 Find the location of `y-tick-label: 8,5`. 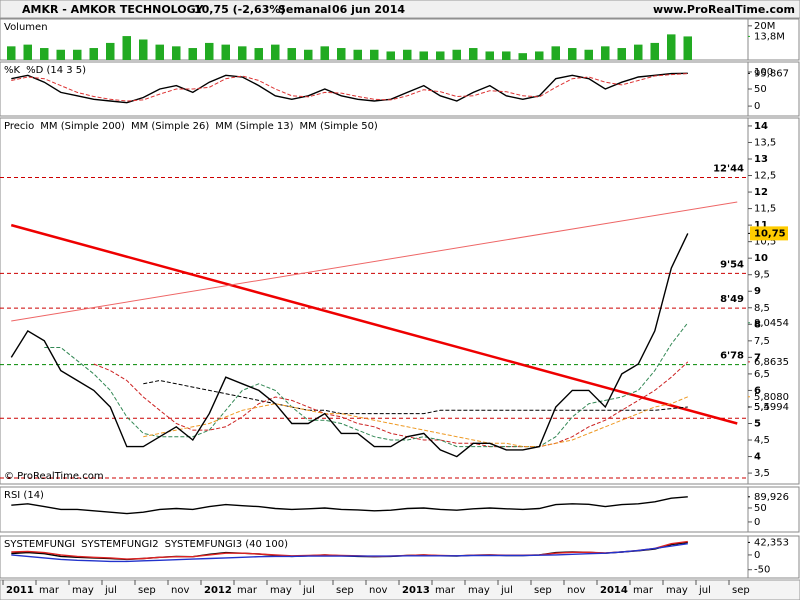

y-tick-label: 8,5 is located at coordinates (762, 308).